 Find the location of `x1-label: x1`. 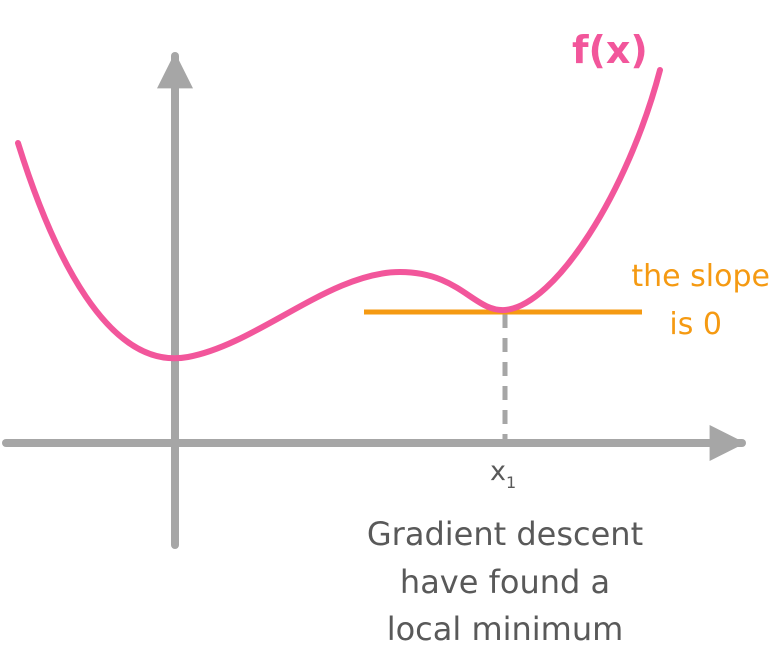

x1-label: x1 is located at coordinates (503, 474).